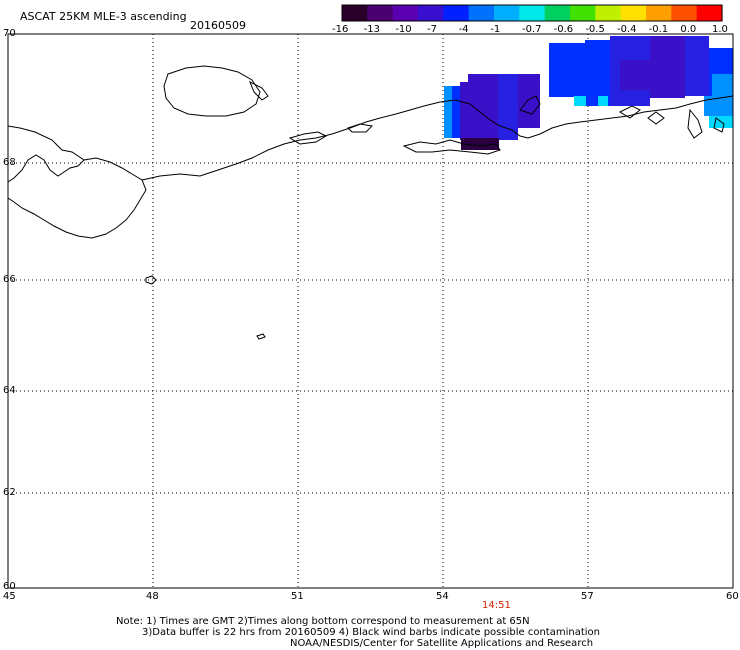  What do you see at coordinates (331, 134) in the screenshot?
I see `coastline-kolguev-area` at bounding box center [331, 134].